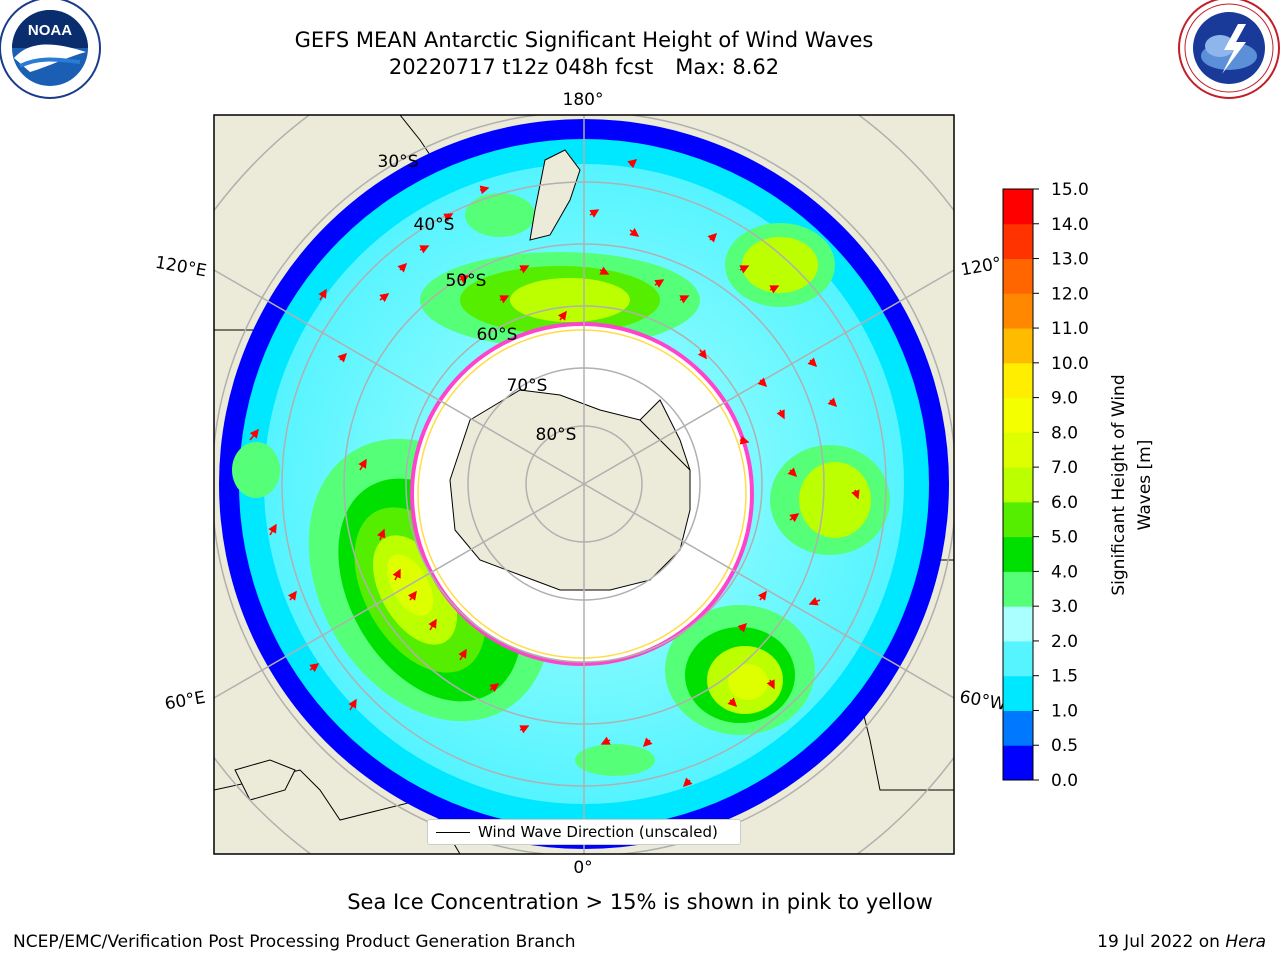 The height and width of the screenshot is (960, 1280). I want to click on colorbar-tick-label: 12.0, so click(1070, 294).